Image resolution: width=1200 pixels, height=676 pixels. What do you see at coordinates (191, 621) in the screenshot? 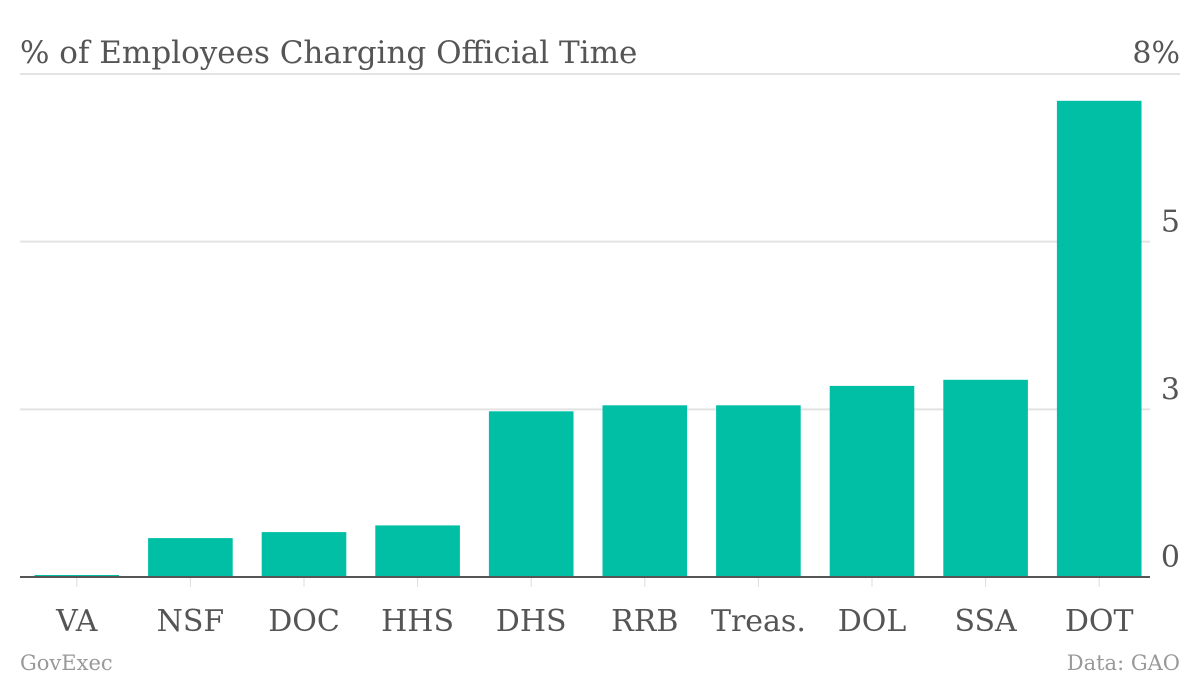
I see `x-tick-label: NSF` at bounding box center [191, 621].